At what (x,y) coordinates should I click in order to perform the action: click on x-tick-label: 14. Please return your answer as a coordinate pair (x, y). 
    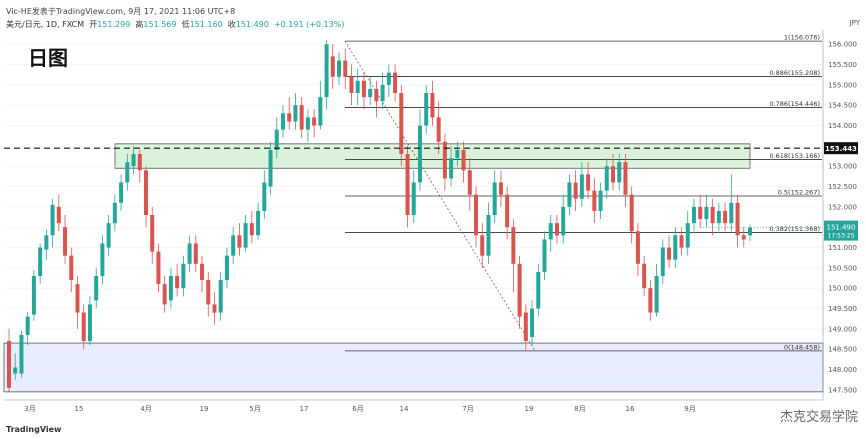
    Looking at the image, I should click on (404, 409).